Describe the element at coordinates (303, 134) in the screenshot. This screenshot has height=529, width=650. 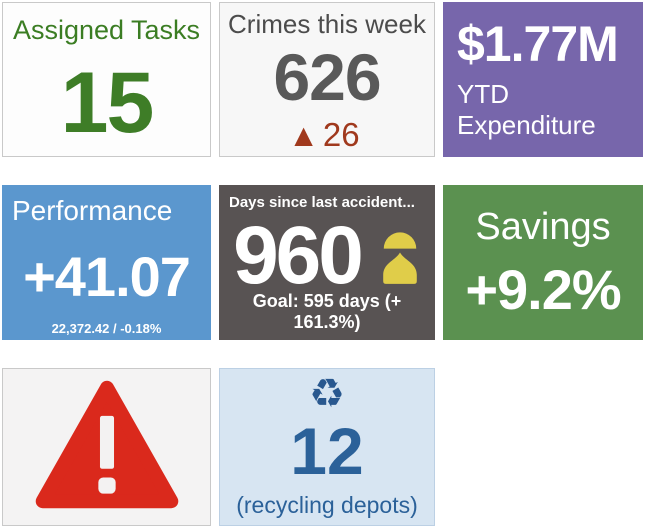
I see `up-triangle-icon: ▲` at that location.